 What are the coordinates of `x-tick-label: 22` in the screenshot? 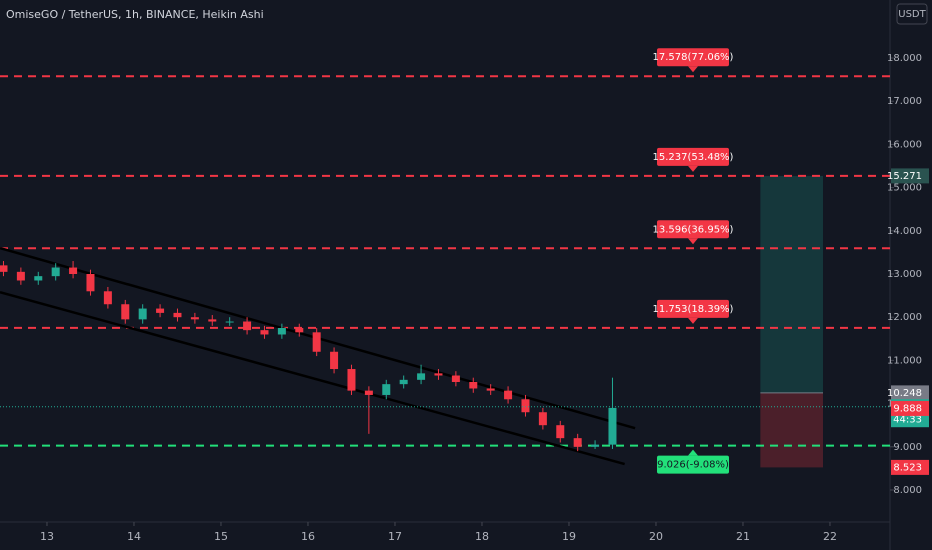 It's located at (830, 536).